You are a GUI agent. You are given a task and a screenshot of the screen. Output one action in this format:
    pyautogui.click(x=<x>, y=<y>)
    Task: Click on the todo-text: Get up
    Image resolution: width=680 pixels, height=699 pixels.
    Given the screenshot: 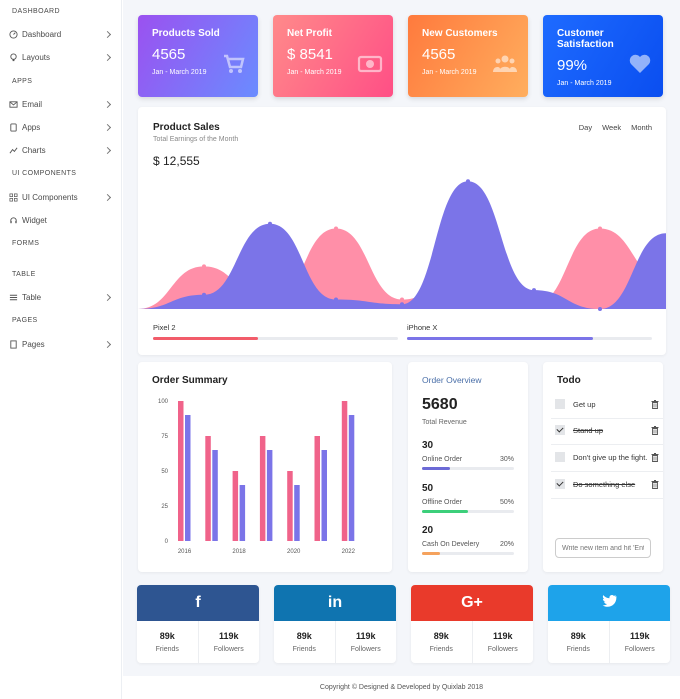 What is the action you would take?
    pyautogui.click(x=584, y=404)
    